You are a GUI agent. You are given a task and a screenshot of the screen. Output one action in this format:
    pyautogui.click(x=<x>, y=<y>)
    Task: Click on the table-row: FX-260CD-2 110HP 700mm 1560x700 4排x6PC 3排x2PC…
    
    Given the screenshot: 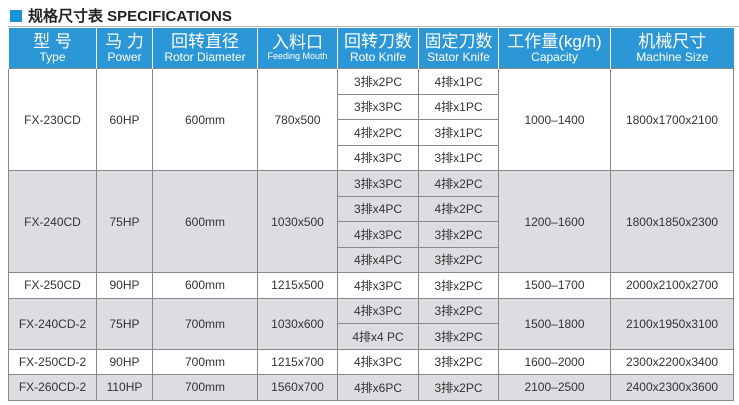 What is the action you would take?
    pyautogui.click(x=371, y=387)
    